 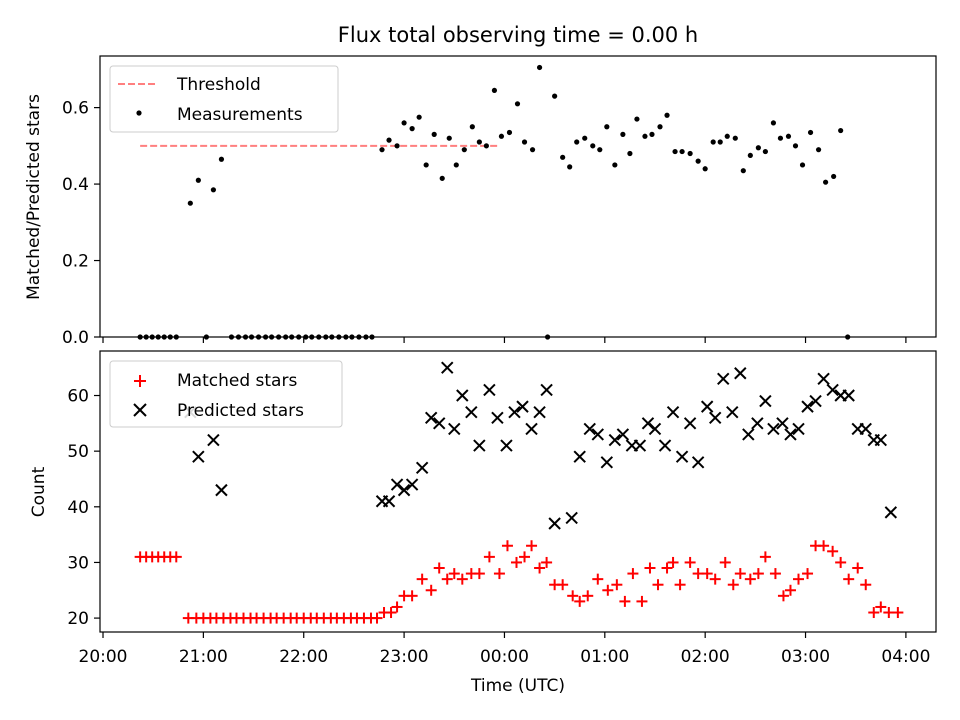 I want to click on x-tick-label: 20:00, so click(x=103, y=657).